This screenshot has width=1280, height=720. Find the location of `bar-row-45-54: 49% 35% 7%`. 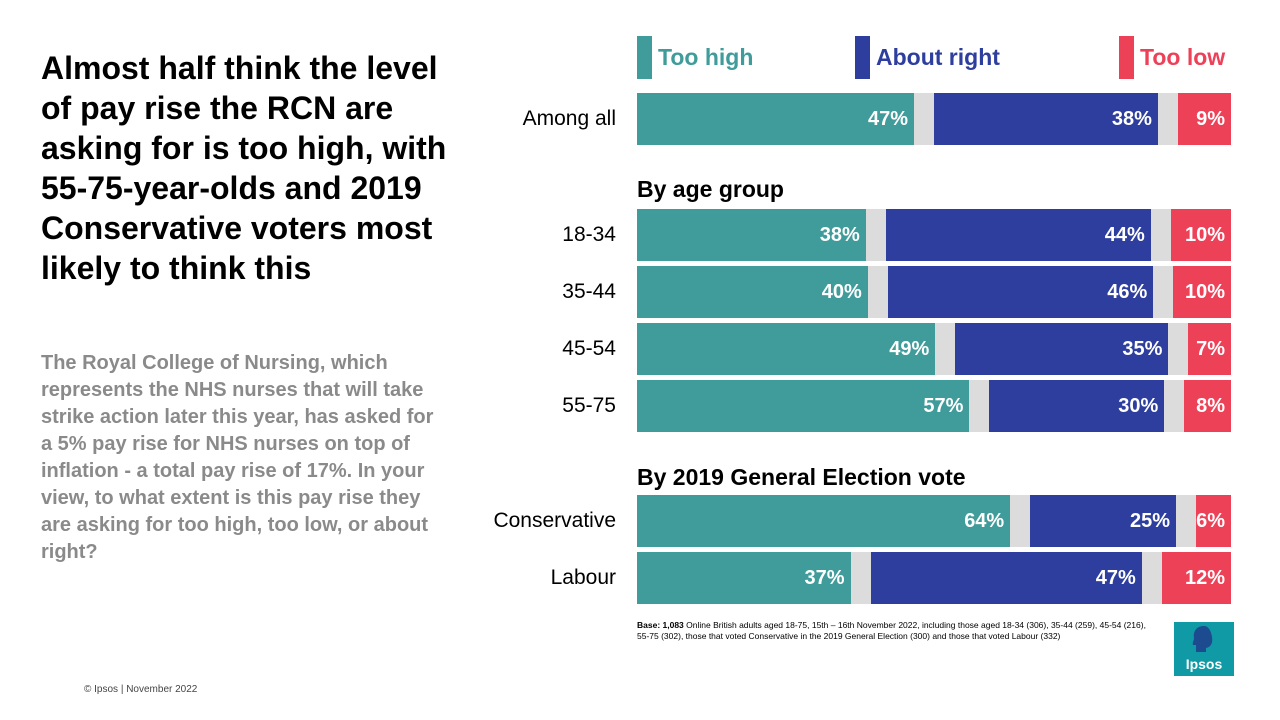

bar-row-45-54: 49% 35% 7% is located at coordinates (934, 349).